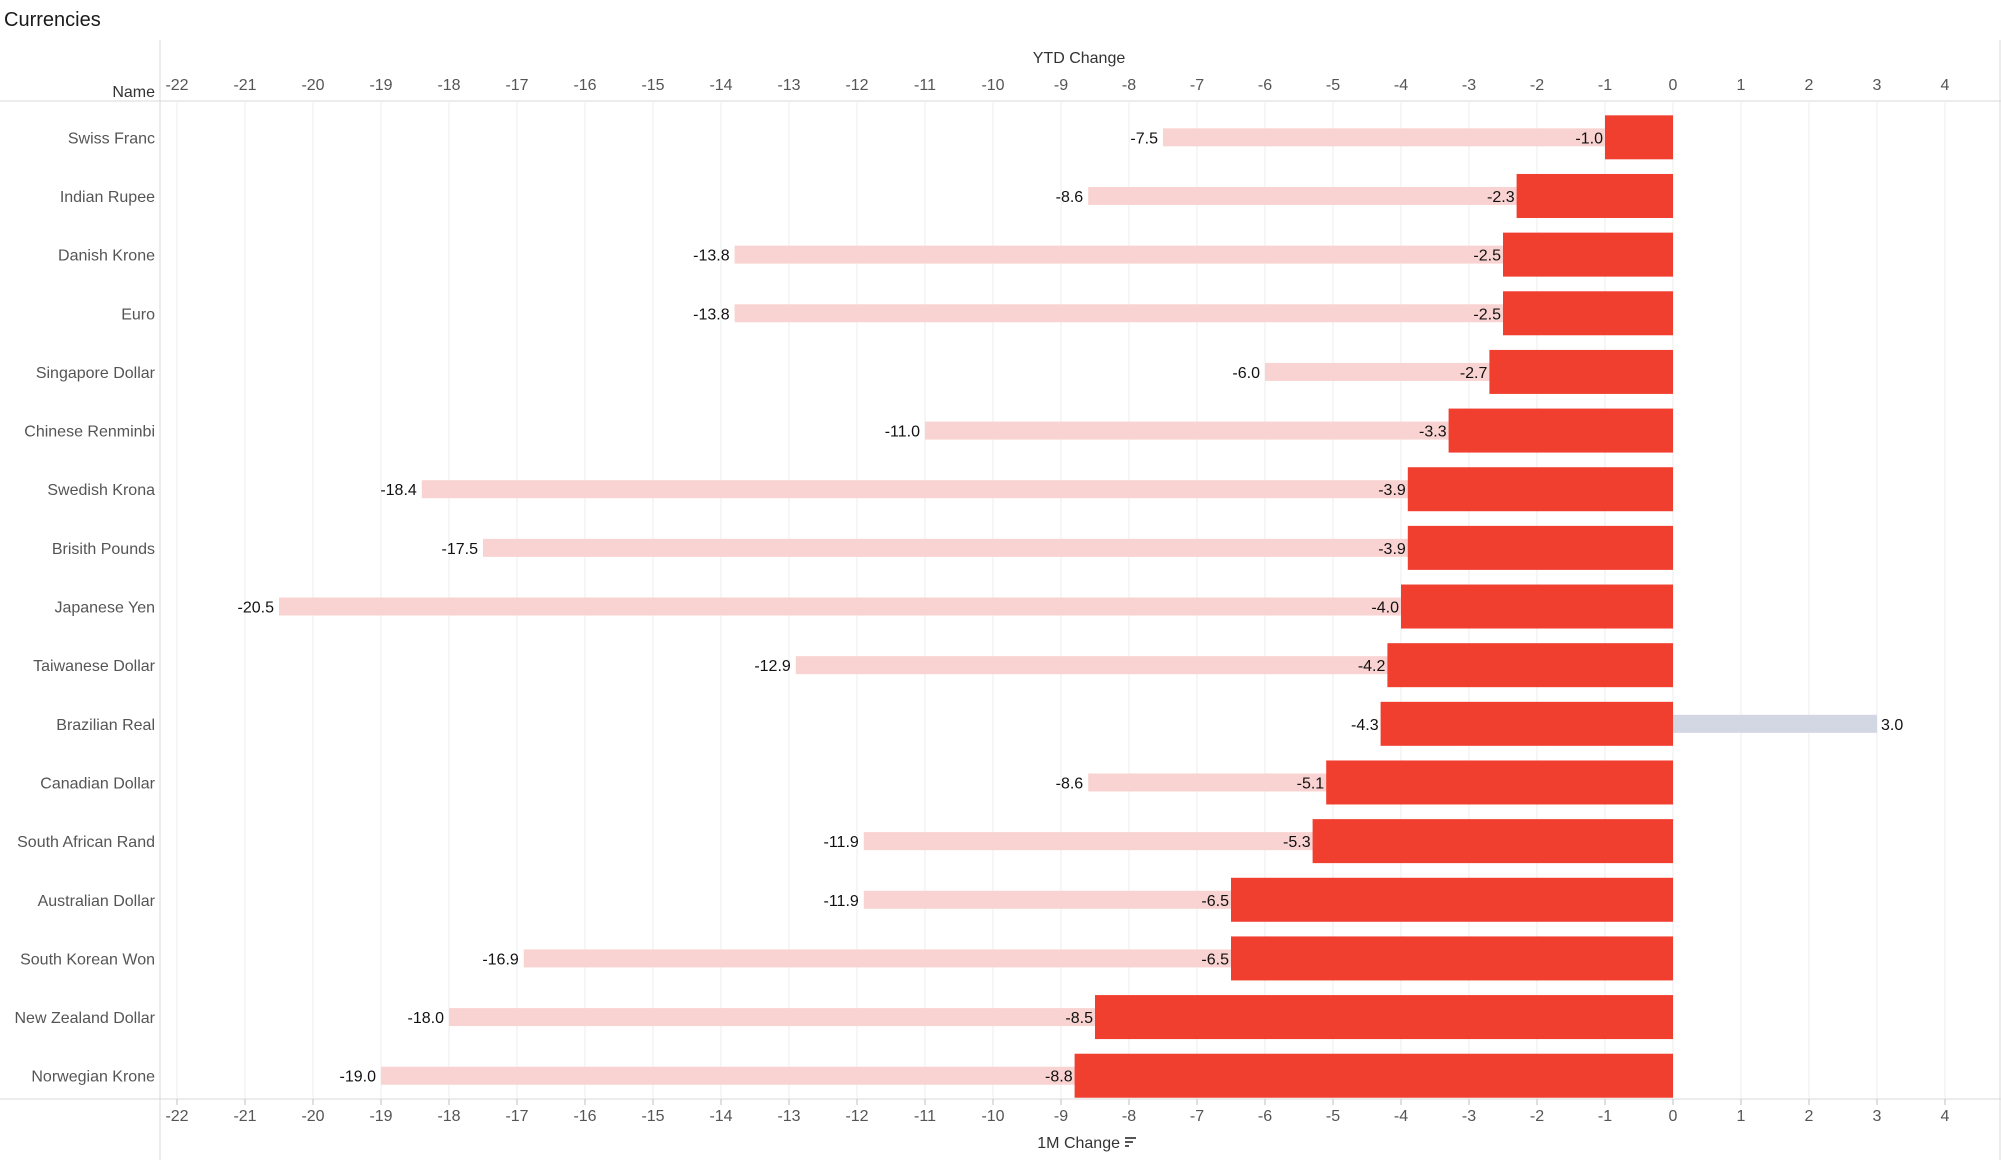  What do you see at coordinates (1605, 1116) in the screenshot?
I see `bottom-tick-label: -1` at bounding box center [1605, 1116].